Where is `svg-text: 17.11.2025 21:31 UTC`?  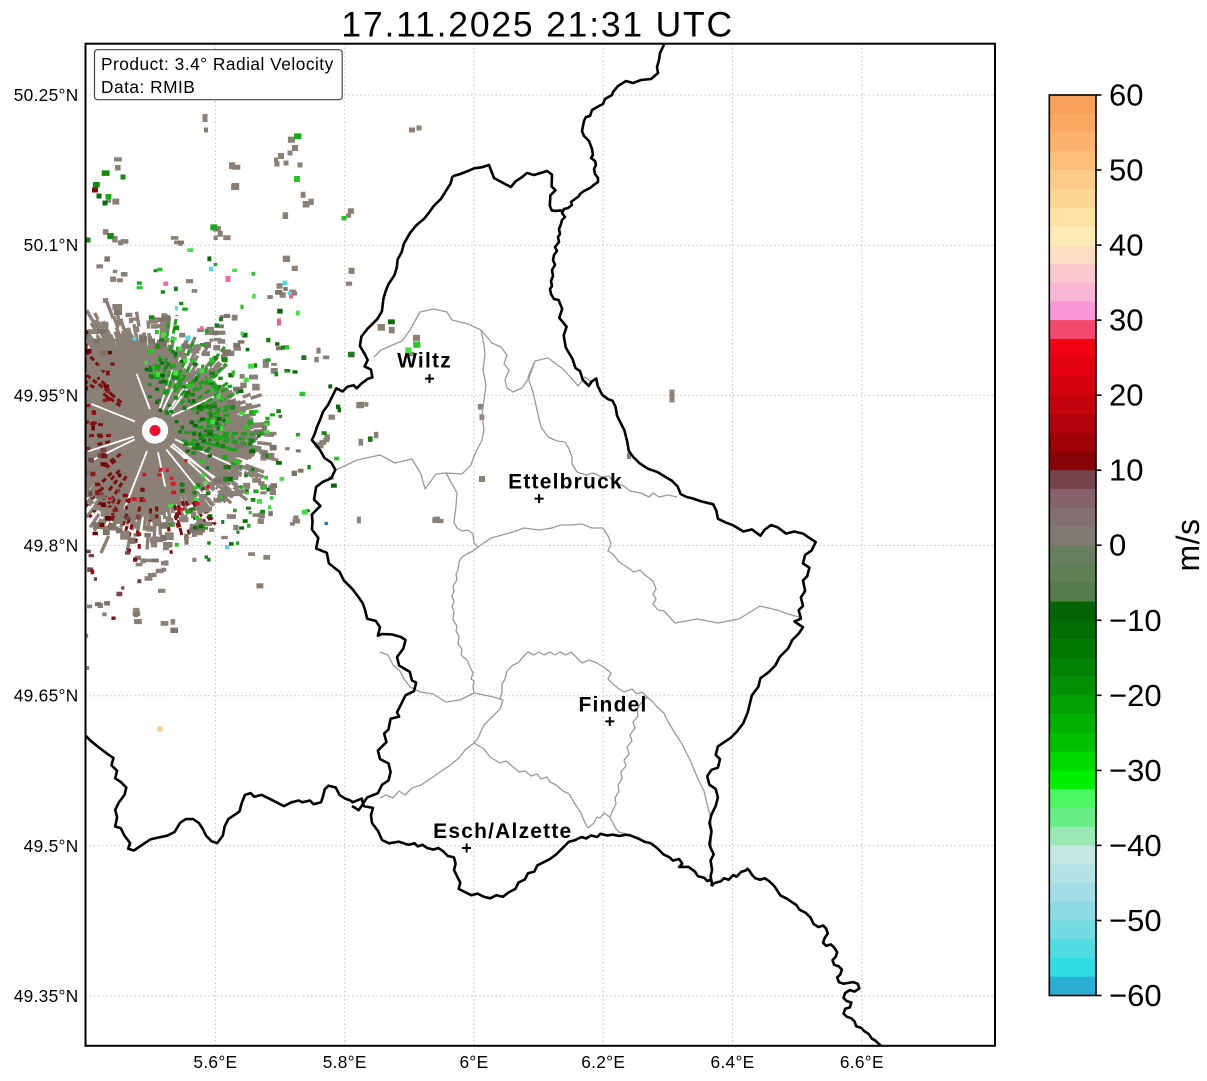 svg-text: 17.11.2025 21:31 UTC is located at coordinates (537, 25).